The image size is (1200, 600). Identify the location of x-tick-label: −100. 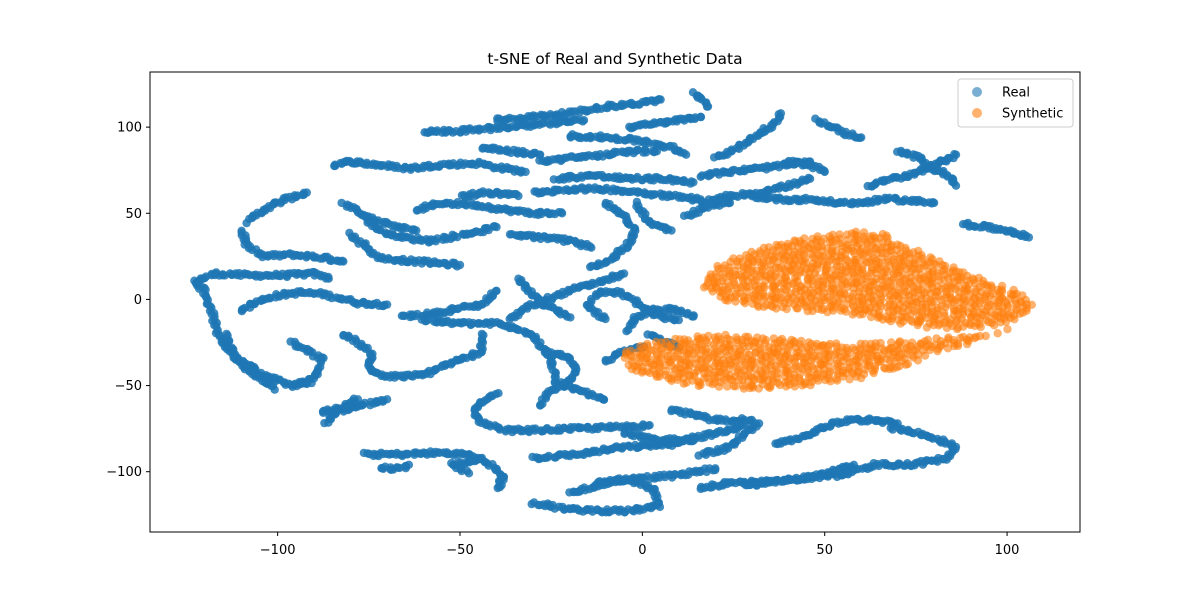
(278, 550).